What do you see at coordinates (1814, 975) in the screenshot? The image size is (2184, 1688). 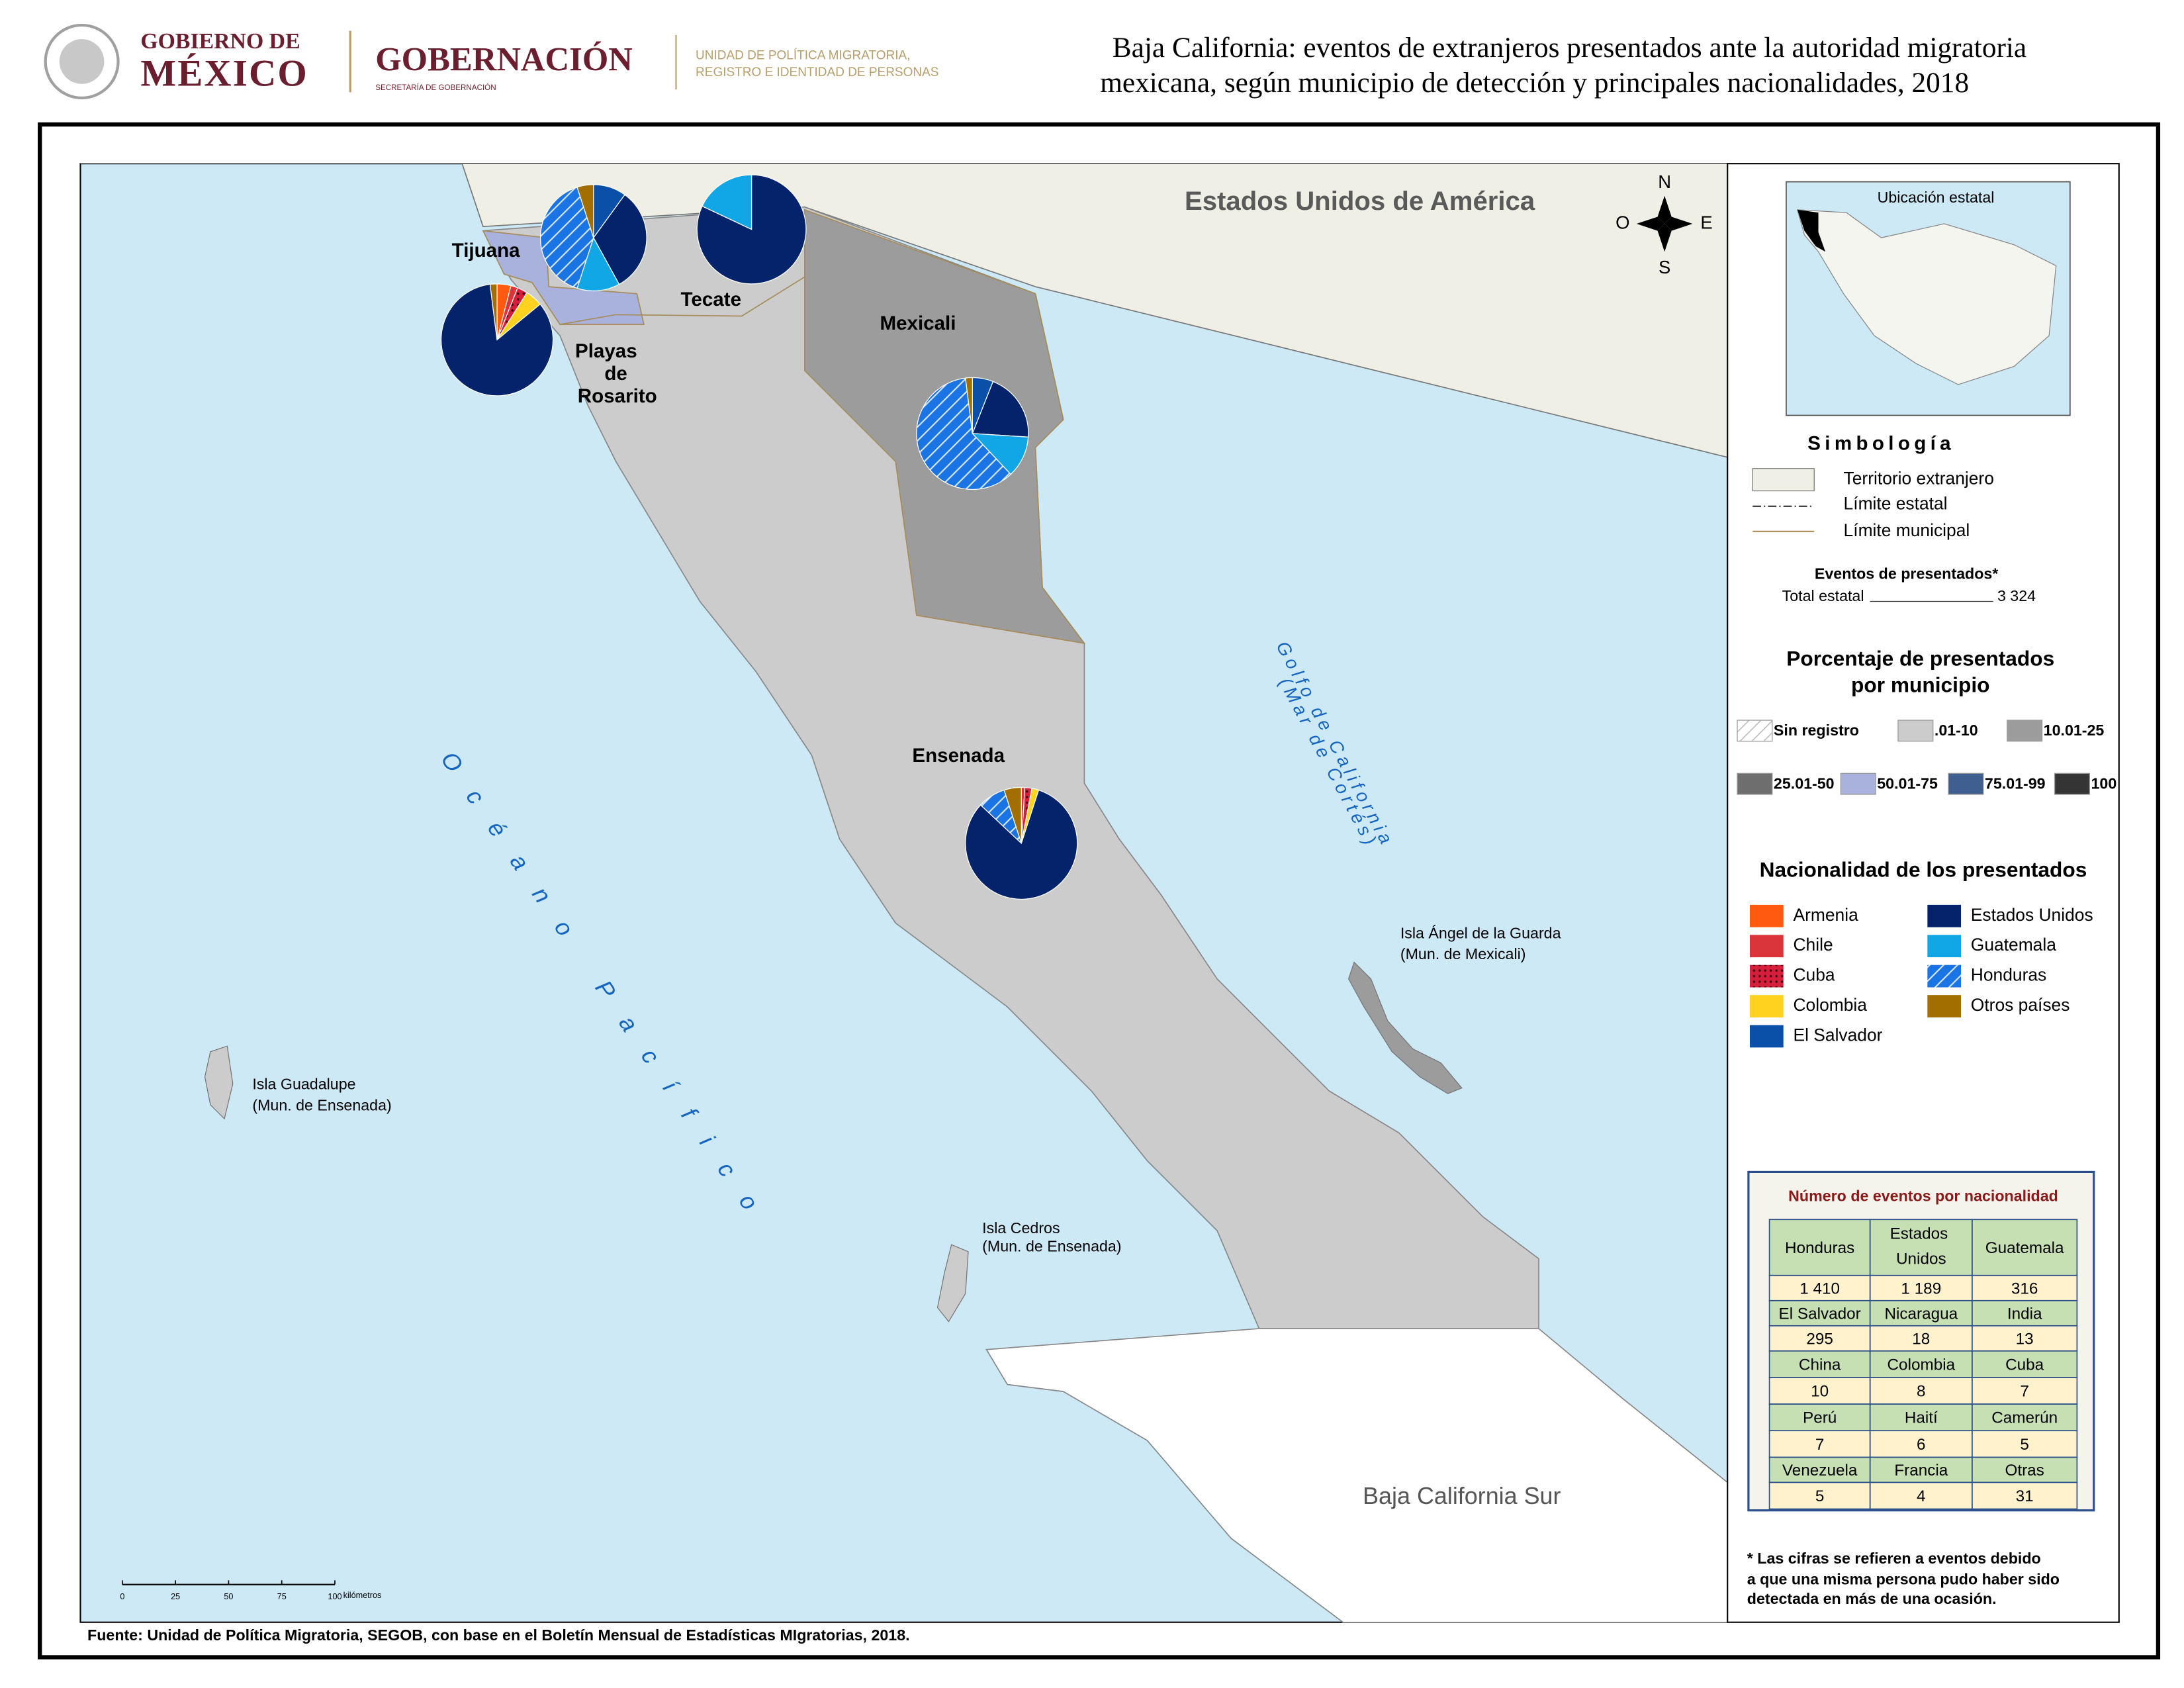 I see `nationality-label: Cuba` at bounding box center [1814, 975].